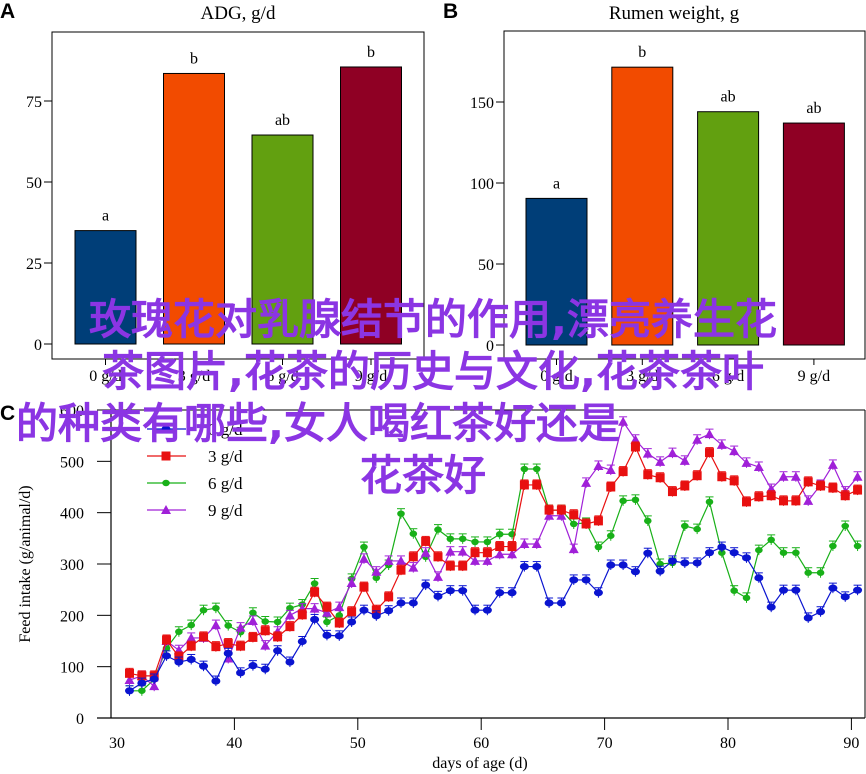 The image size is (866, 774). I want to click on panel-b-x-tick-label: 6 g/d, so click(728, 376).